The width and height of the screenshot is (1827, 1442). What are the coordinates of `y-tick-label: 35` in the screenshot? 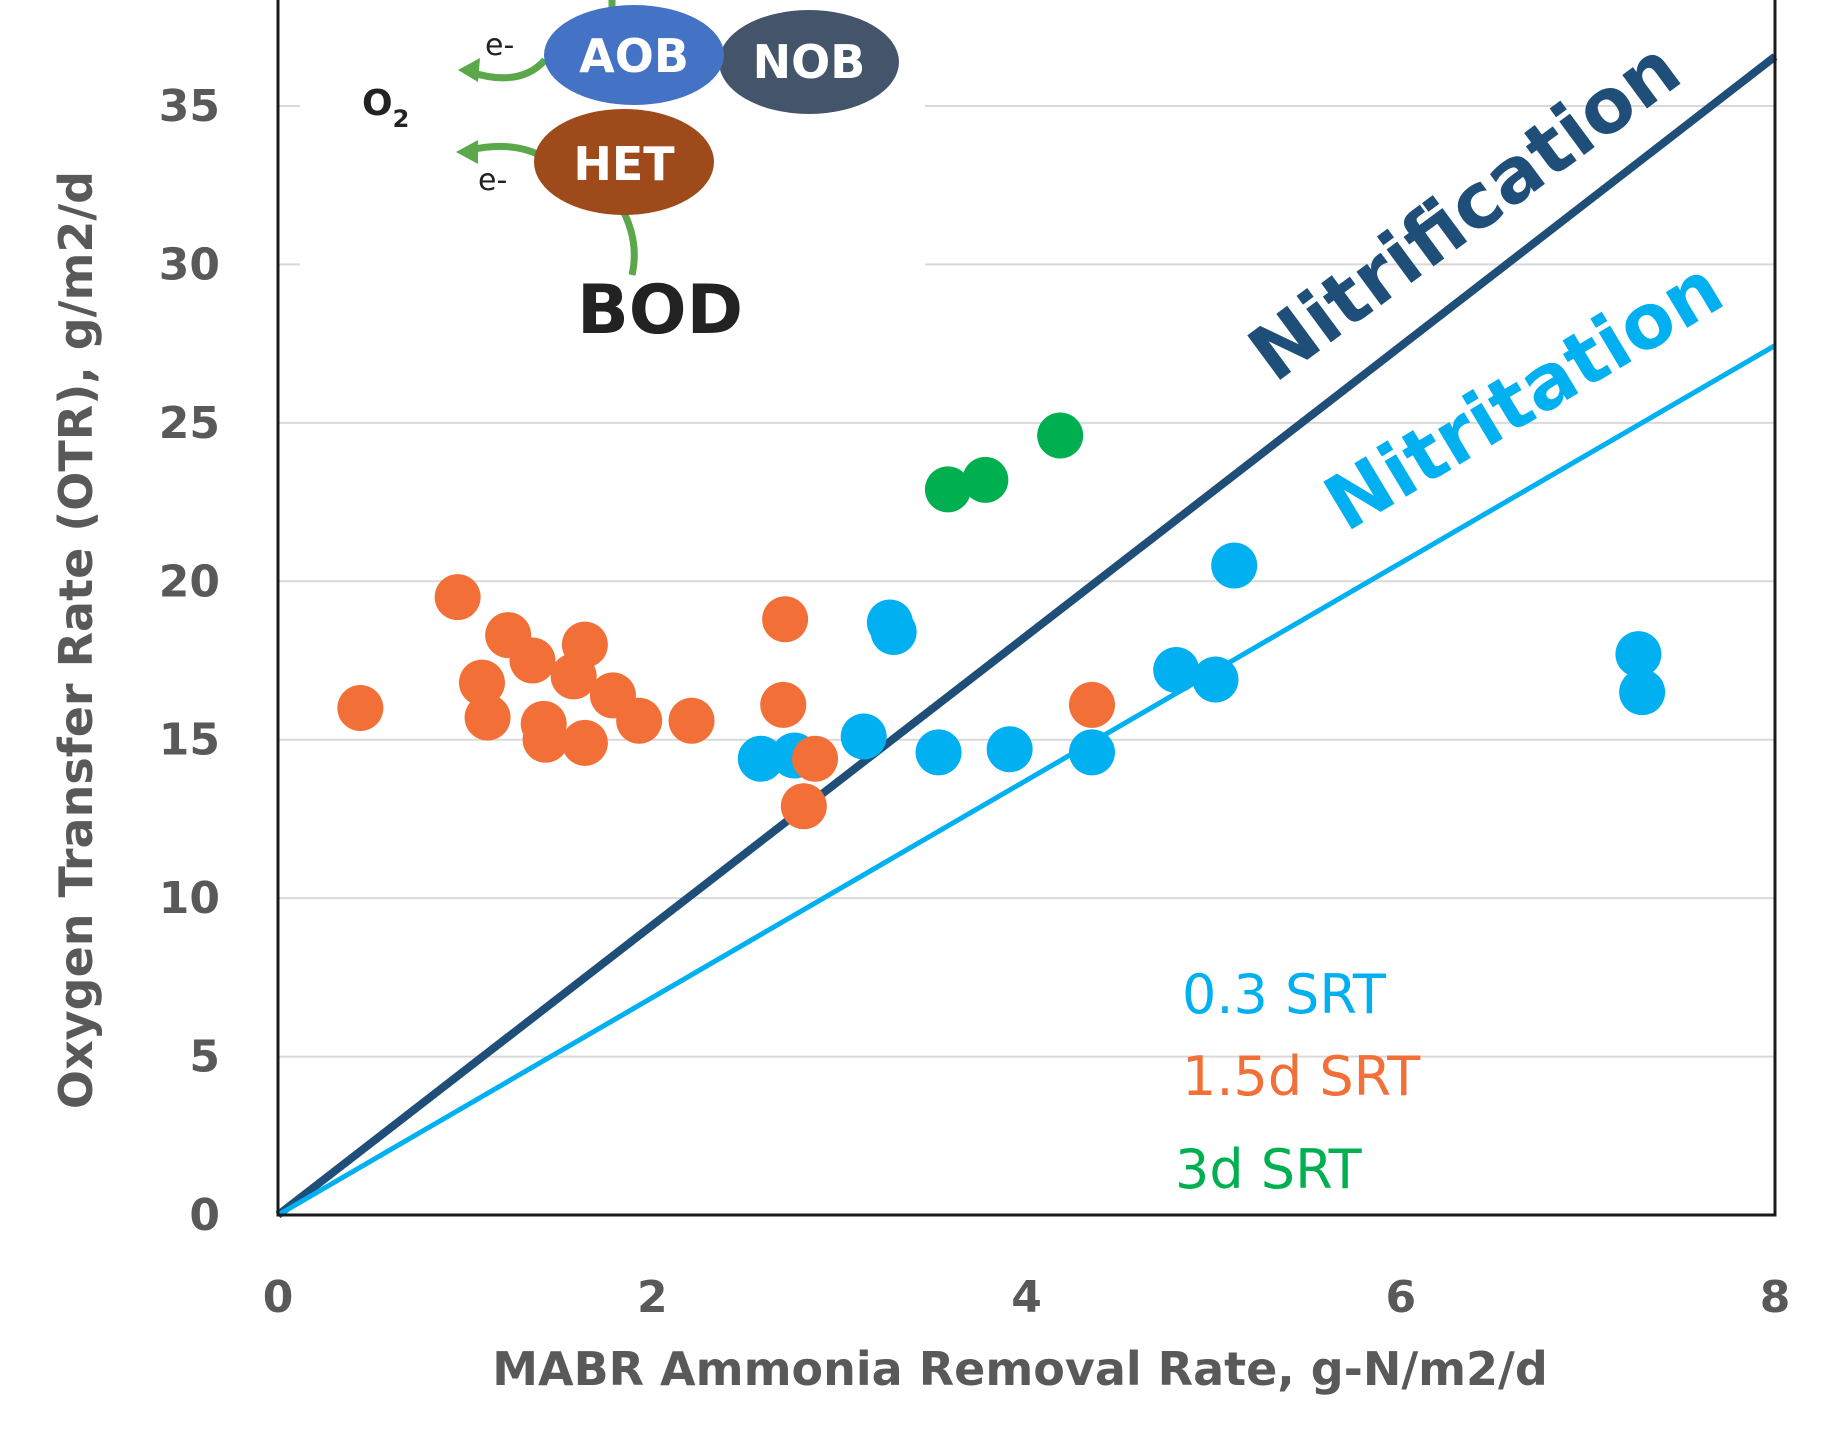 It's located at (189, 106).